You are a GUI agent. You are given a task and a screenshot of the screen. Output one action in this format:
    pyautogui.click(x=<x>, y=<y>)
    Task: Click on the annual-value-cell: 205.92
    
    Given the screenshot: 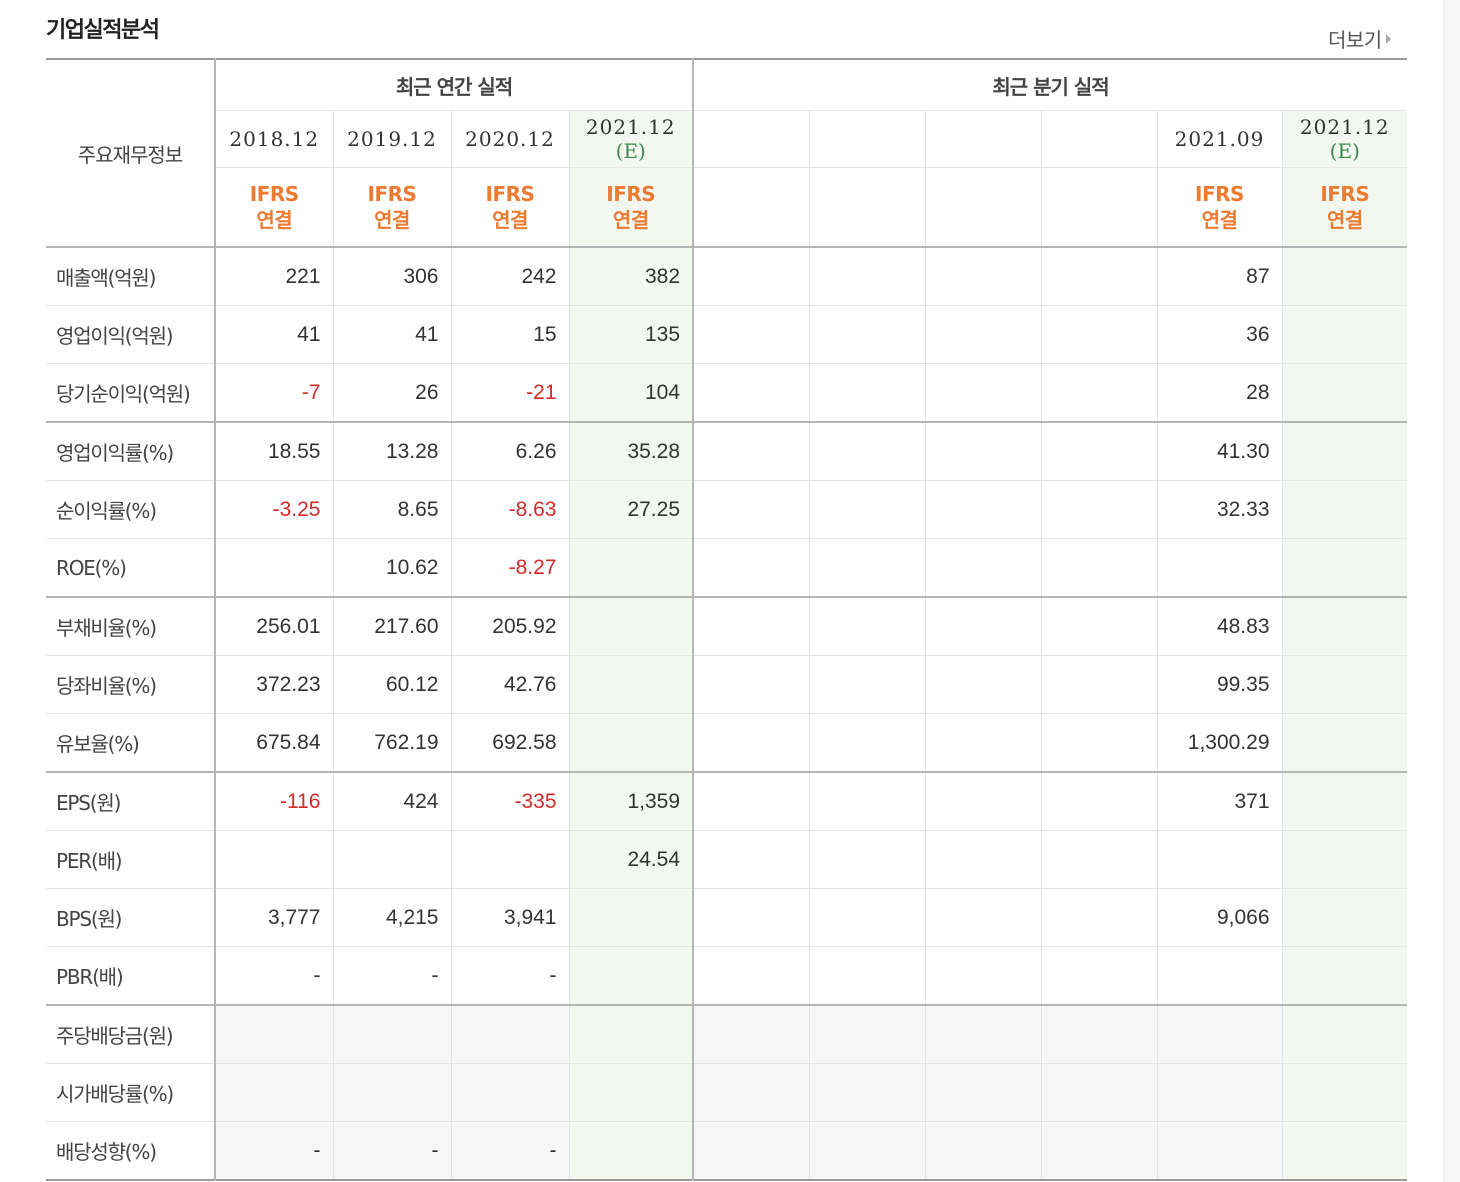 What is the action you would take?
    pyautogui.click(x=510, y=626)
    